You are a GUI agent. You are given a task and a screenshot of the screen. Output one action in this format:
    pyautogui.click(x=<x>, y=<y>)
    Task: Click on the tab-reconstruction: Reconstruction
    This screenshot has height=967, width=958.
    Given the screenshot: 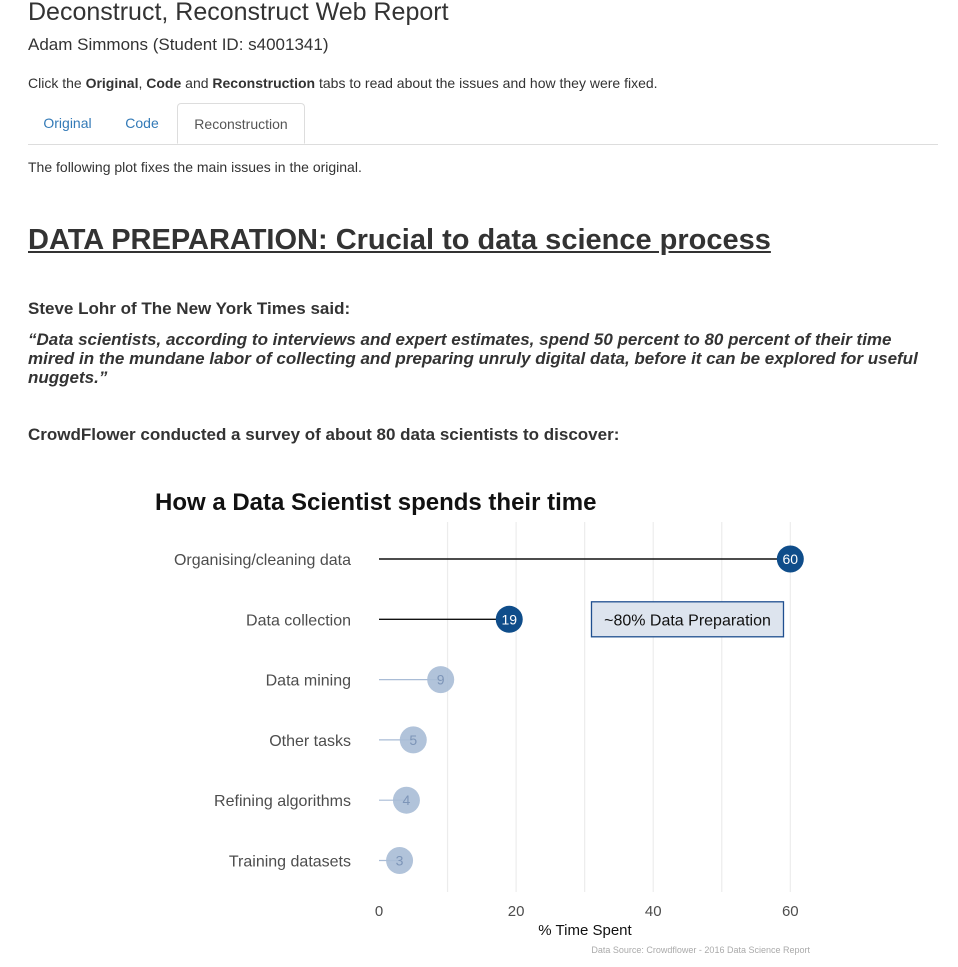 What is the action you would take?
    pyautogui.click(x=241, y=123)
    